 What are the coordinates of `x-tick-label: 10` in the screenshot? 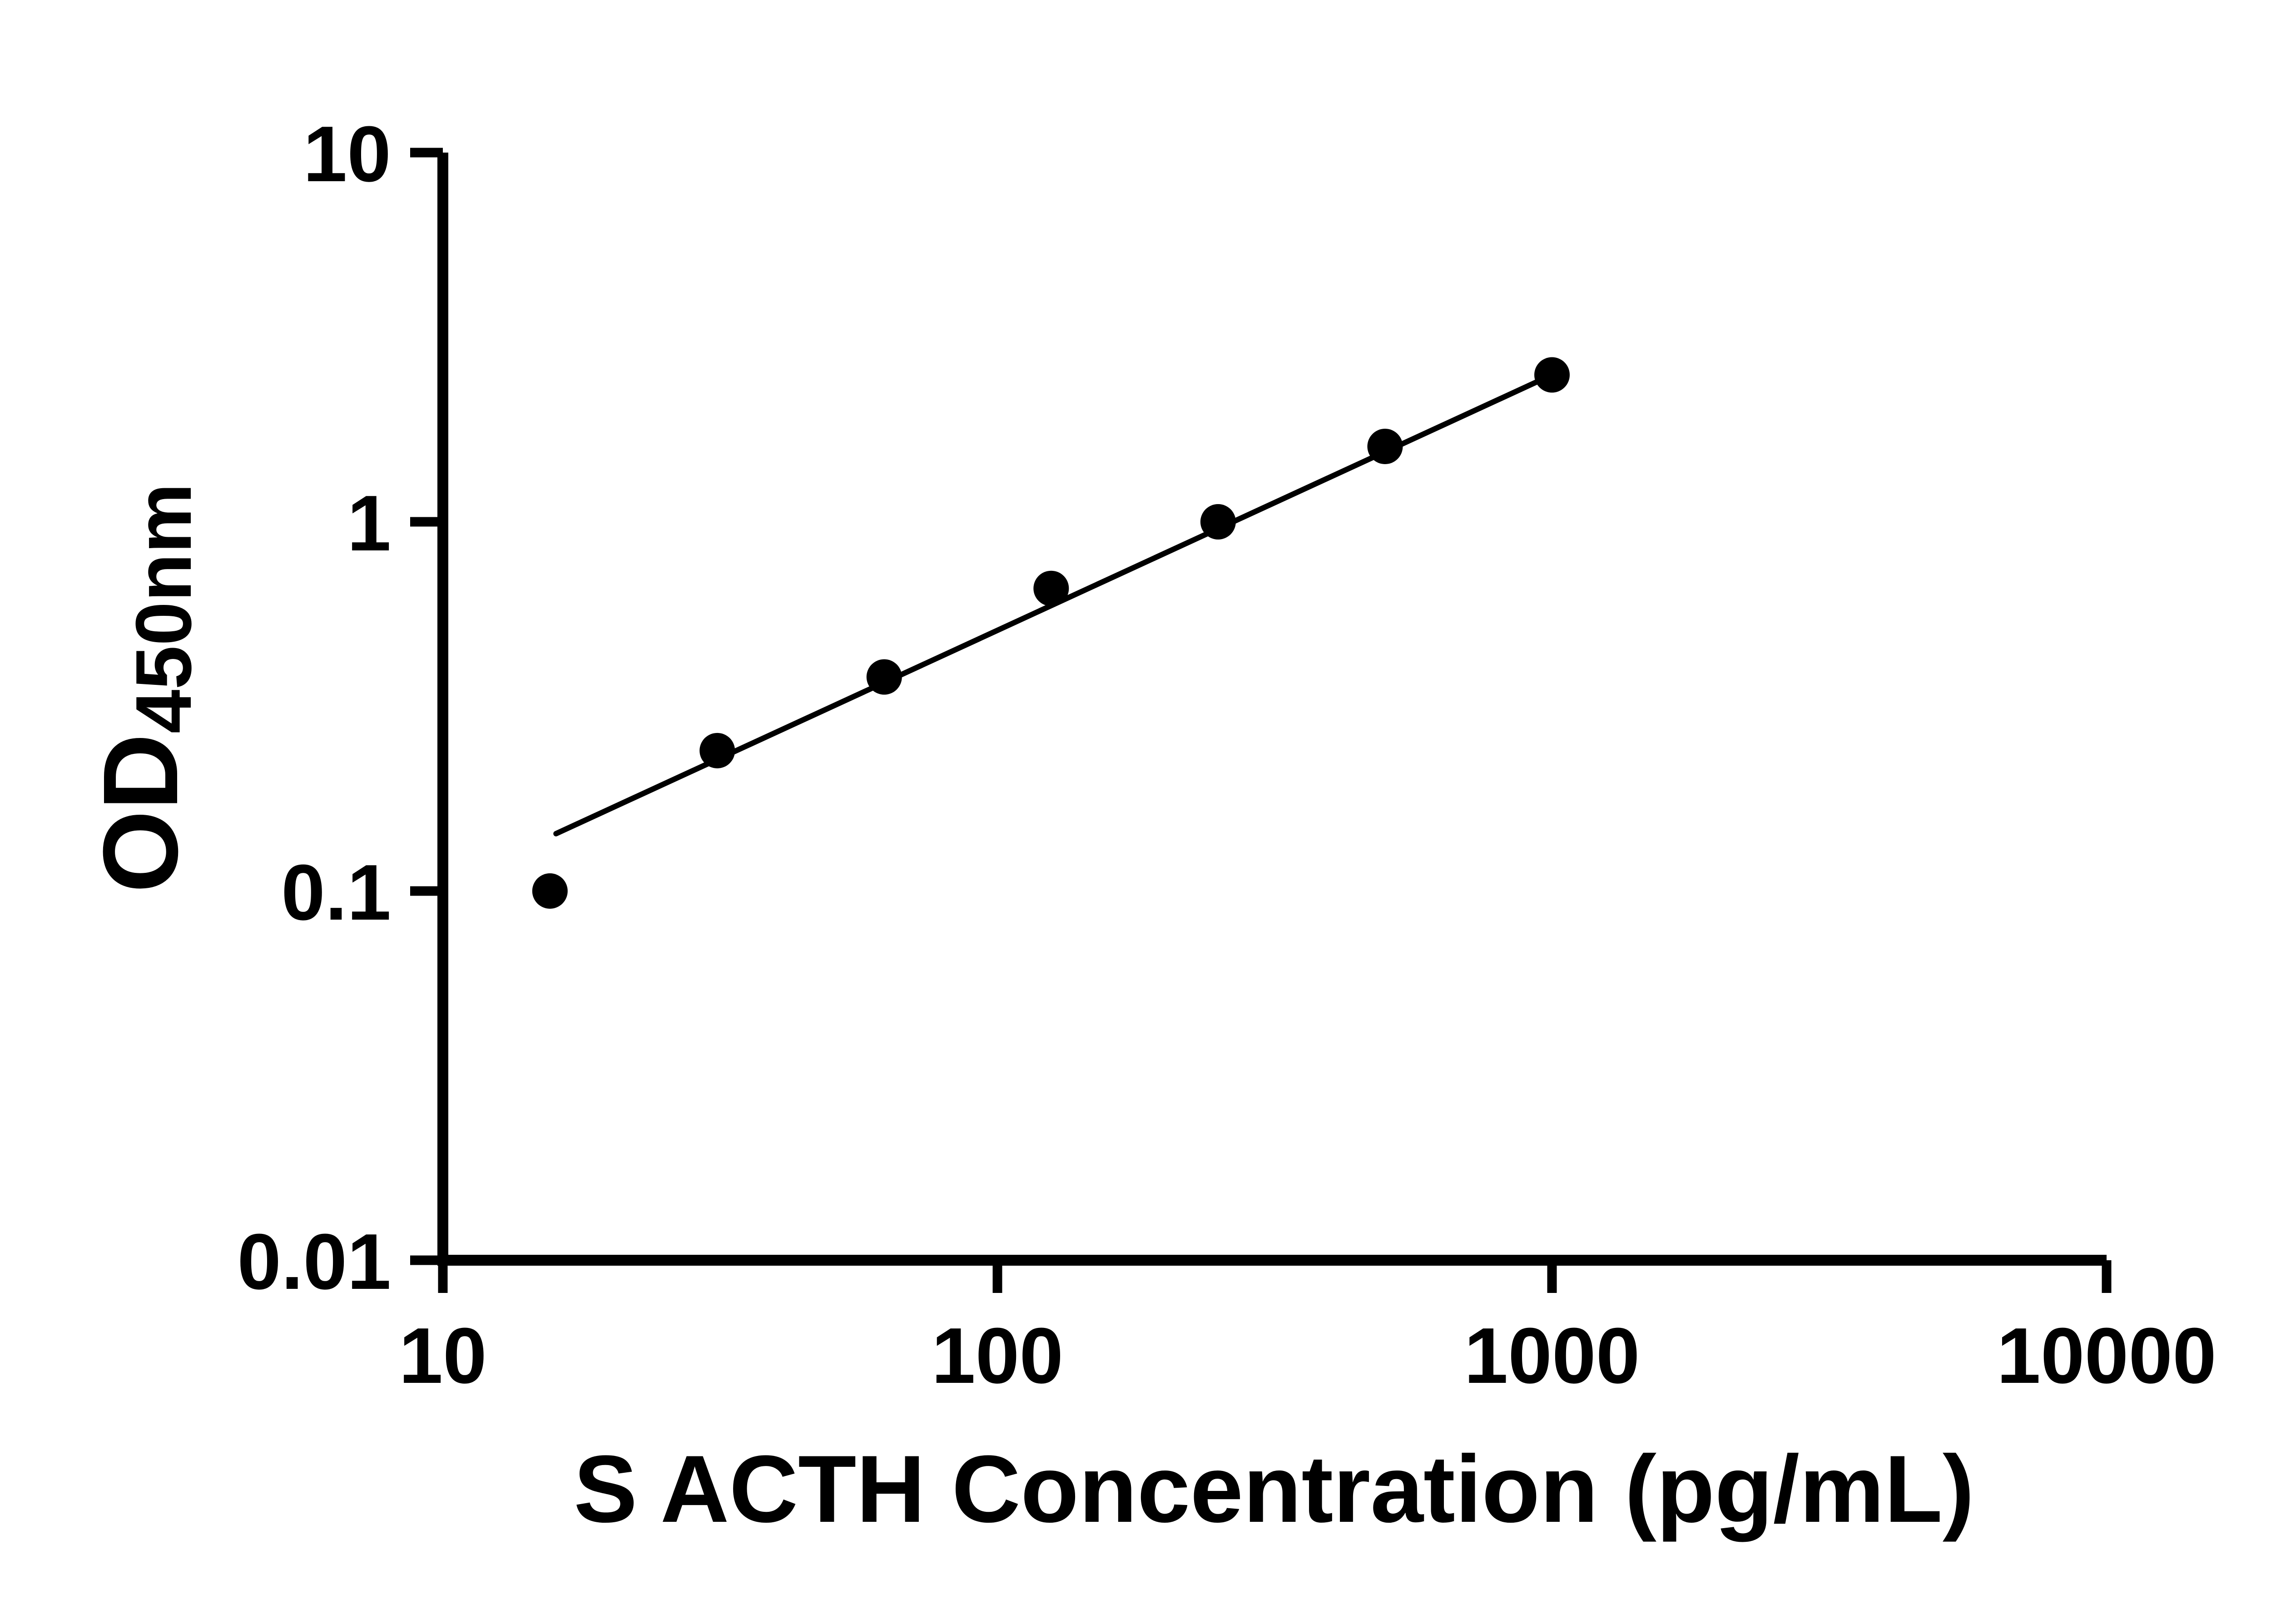 It's located at (443, 1355).